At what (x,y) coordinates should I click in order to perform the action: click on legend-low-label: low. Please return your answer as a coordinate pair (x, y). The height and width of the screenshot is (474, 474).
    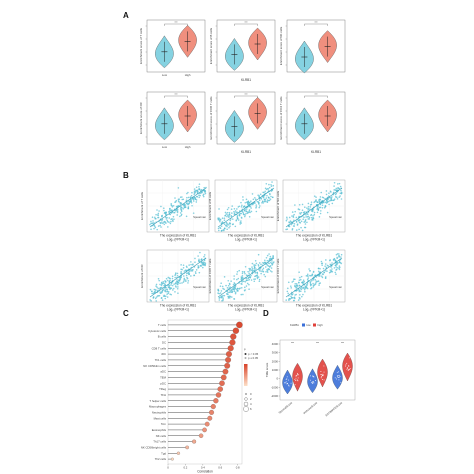
    Looking at the image, I should click on (309, 325).